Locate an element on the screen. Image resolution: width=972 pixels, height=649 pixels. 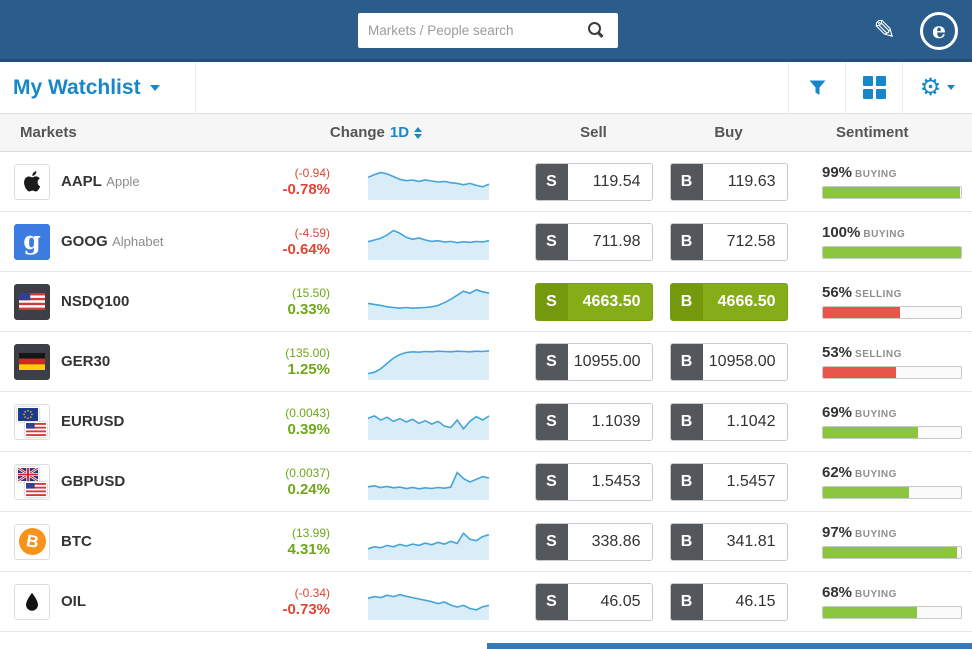
change-percent: -0.73% is located at coordinates (306, 609).